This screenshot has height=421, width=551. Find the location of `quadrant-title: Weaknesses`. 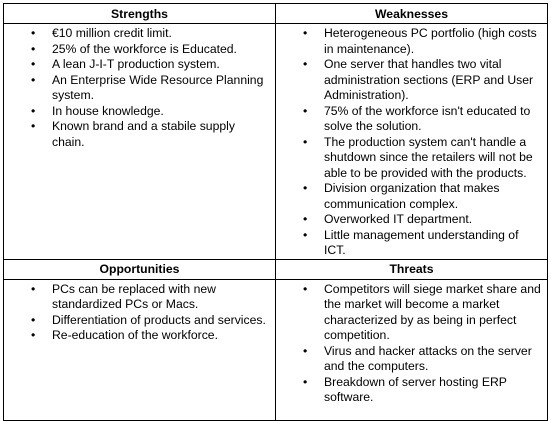

quadrant-title: Weaknesses is located at coordinates (411, 13).